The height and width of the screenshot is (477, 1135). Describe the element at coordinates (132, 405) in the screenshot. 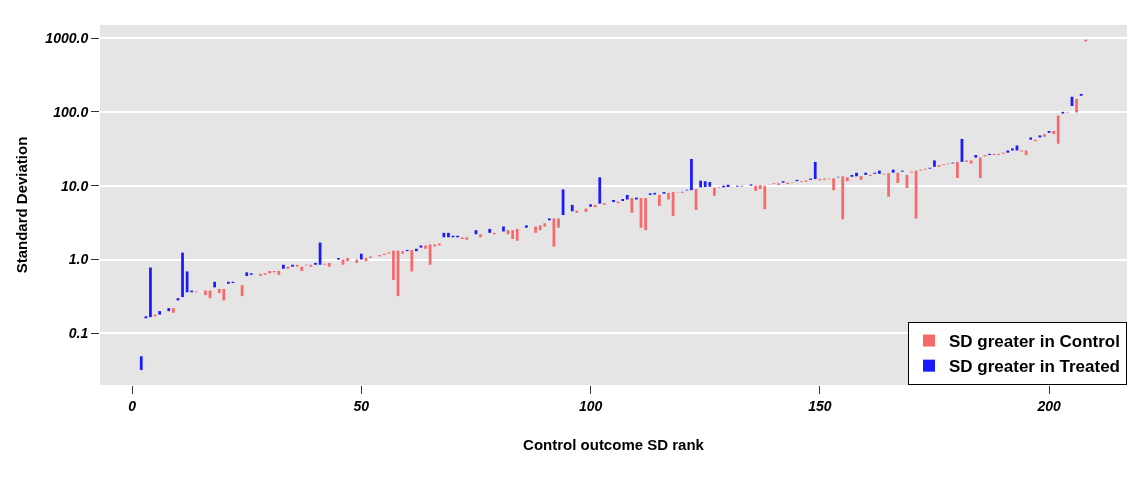

I see `x-tick-label: 0` at that location.